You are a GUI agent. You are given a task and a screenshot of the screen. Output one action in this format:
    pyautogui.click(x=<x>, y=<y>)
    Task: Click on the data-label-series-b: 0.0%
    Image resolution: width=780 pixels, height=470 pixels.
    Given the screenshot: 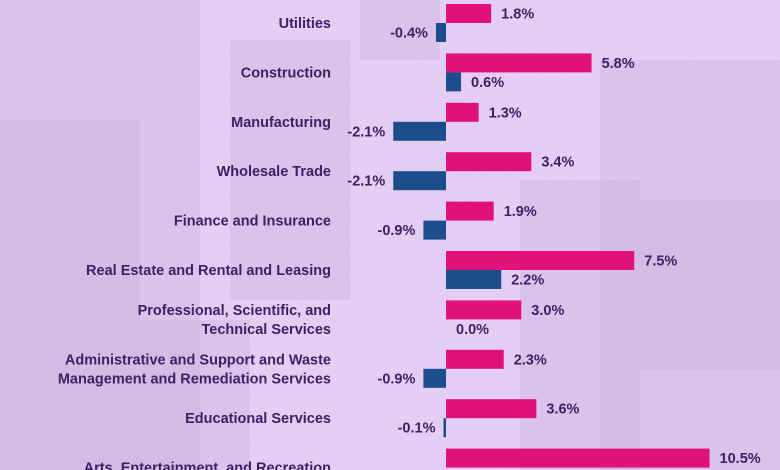 What is the action you would take?
    pyautogui.click(x=472, y=330)
    